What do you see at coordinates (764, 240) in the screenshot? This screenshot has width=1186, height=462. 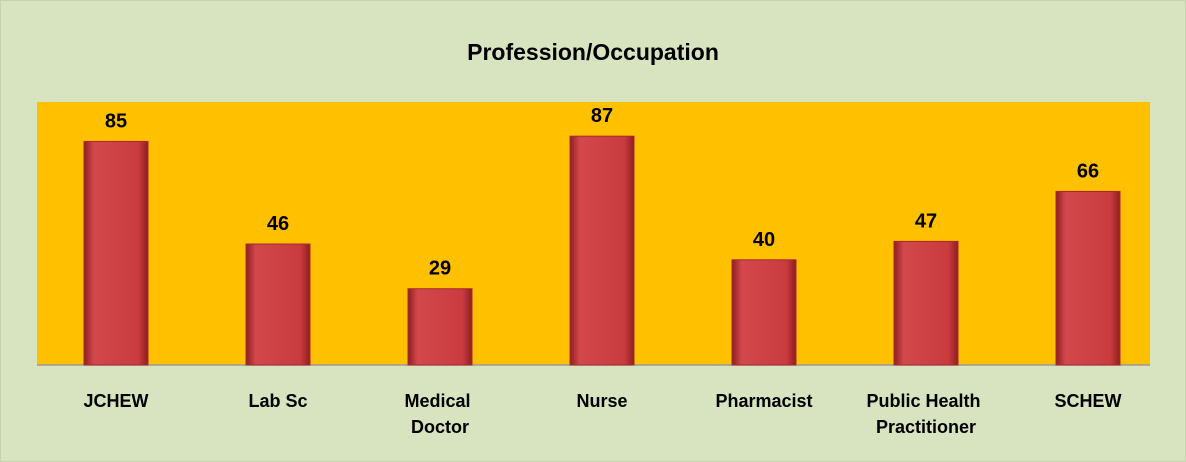 I see `value-label: 40` at bounding box center [764, 240].